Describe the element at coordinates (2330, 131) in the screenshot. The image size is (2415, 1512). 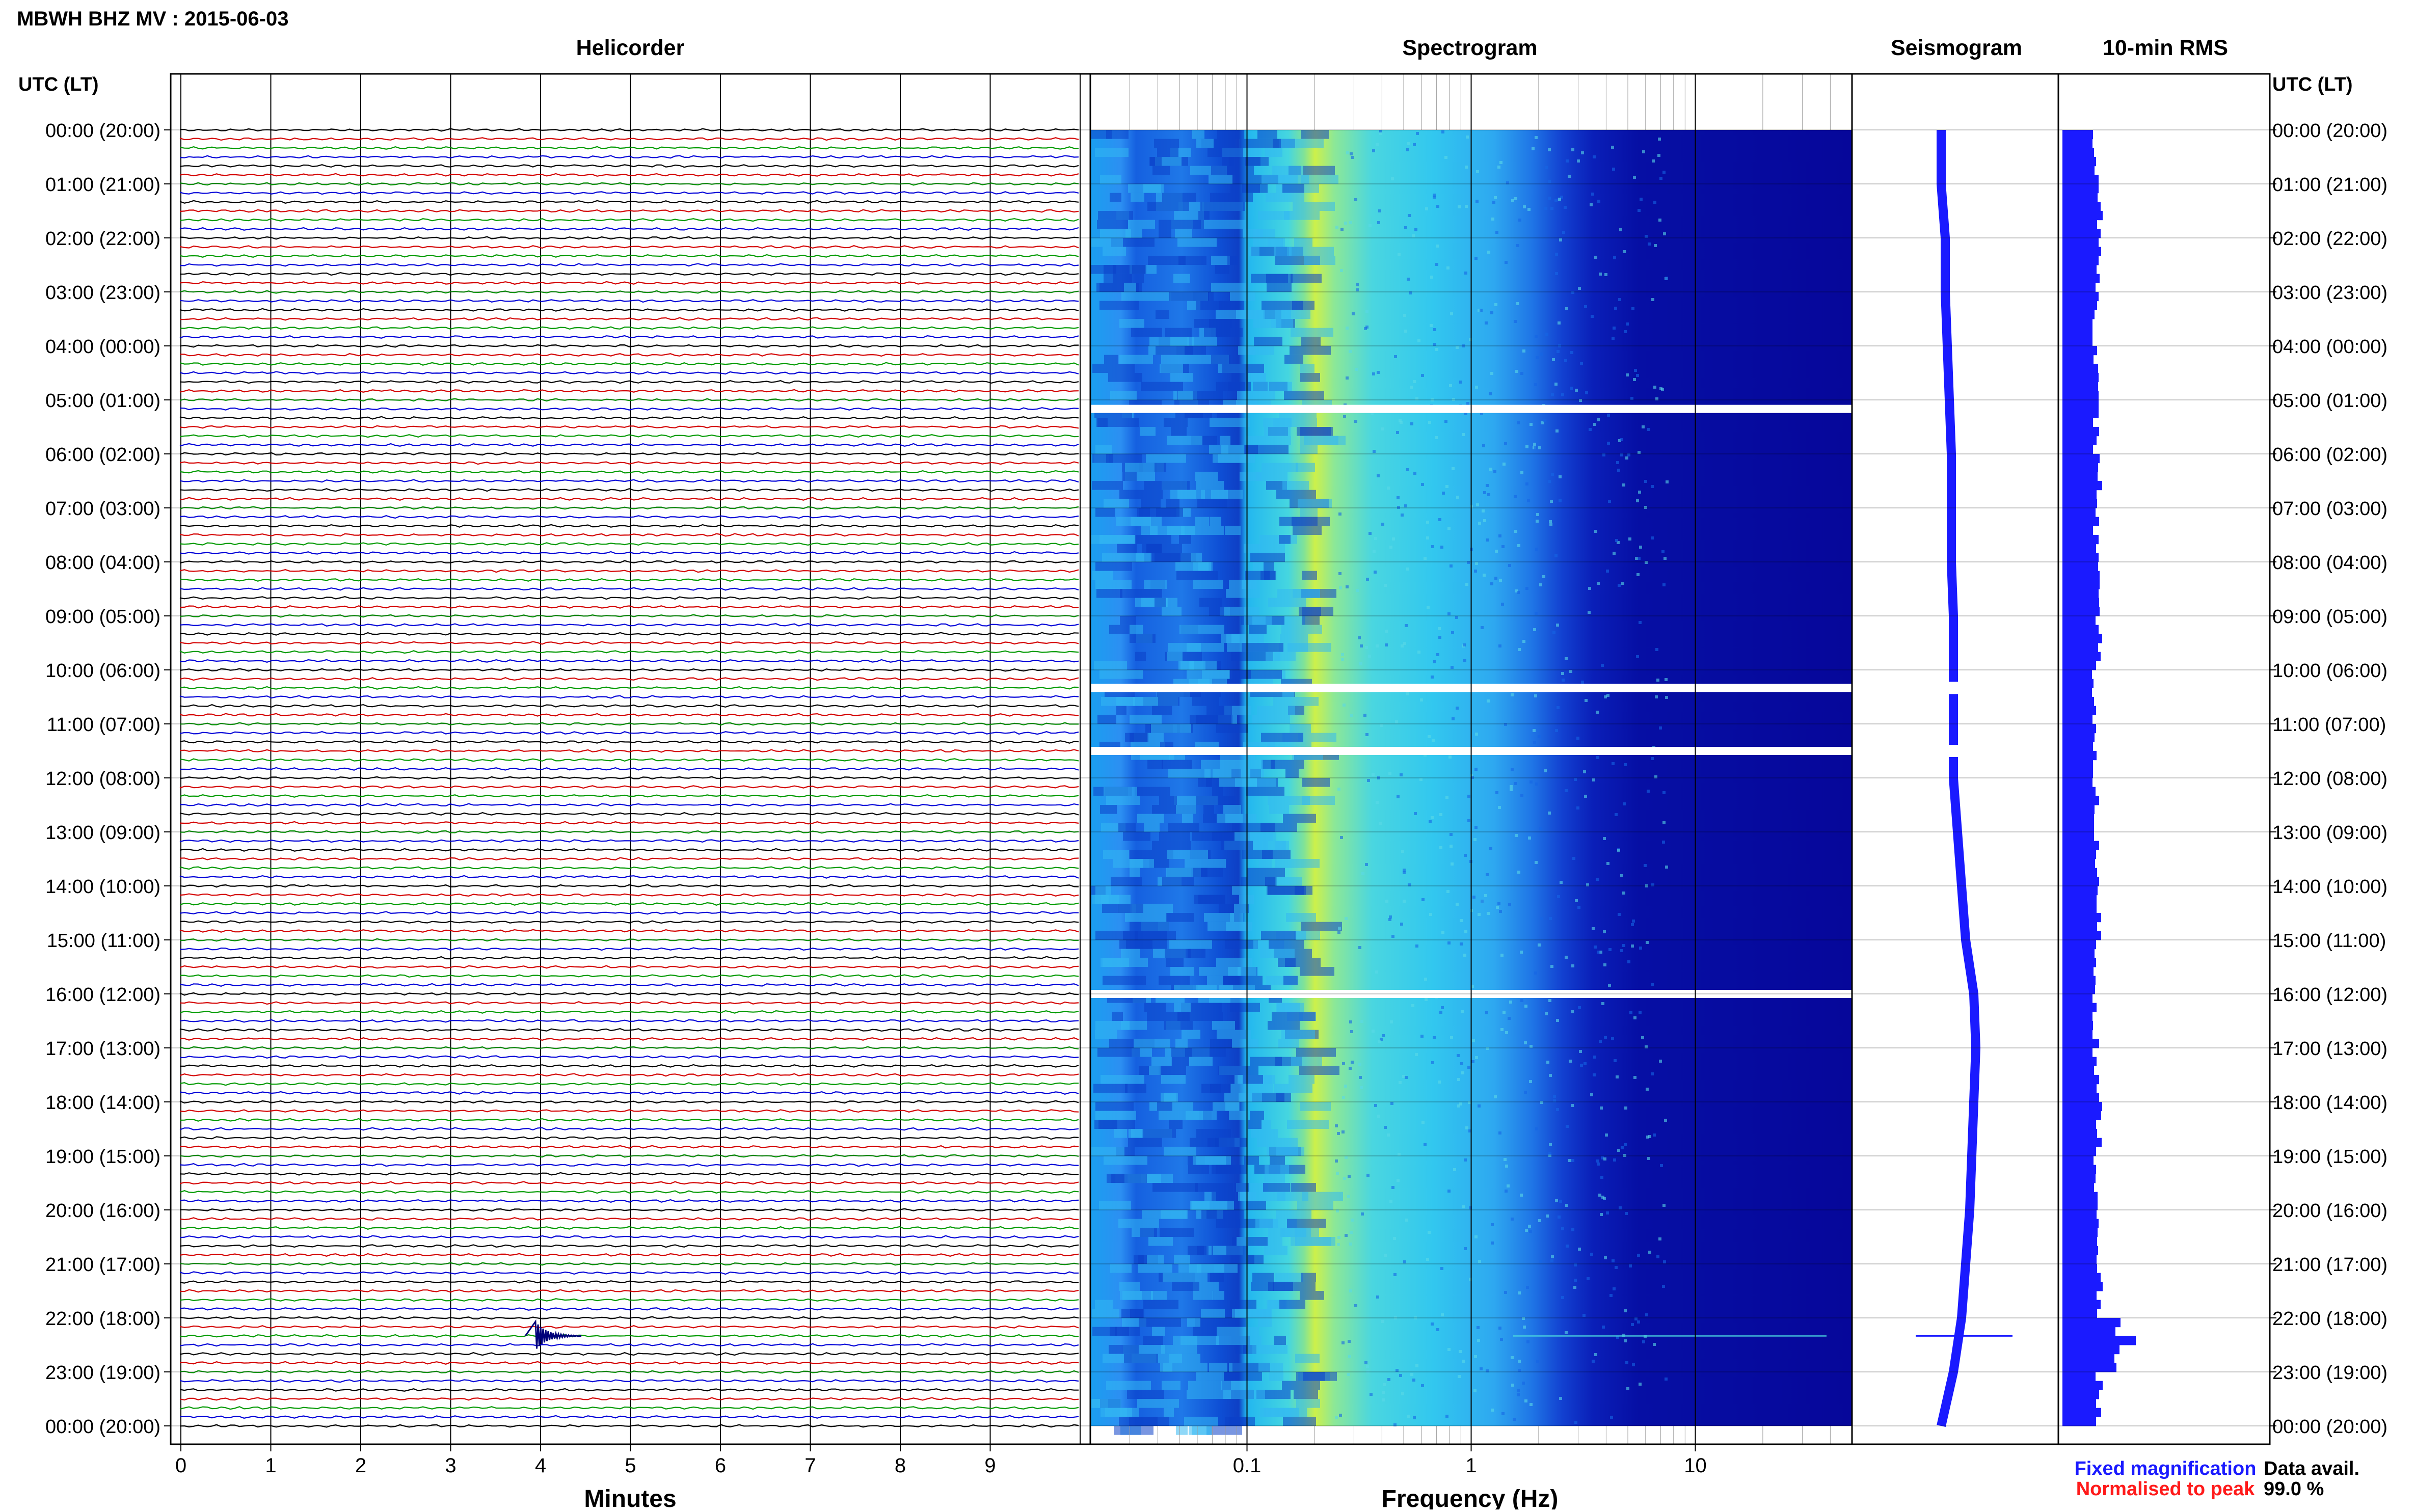
I see `time-label-right: 00:00 (20:00)` at that location.